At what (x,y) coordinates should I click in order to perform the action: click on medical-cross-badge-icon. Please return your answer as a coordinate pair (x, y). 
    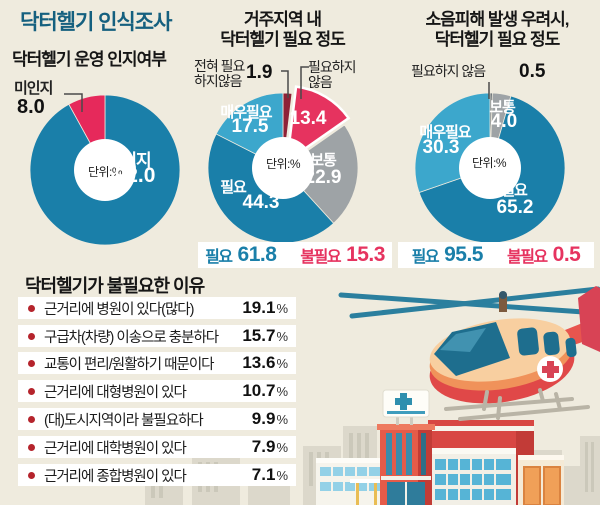
    Looking at the image, I should click on (550, 369).